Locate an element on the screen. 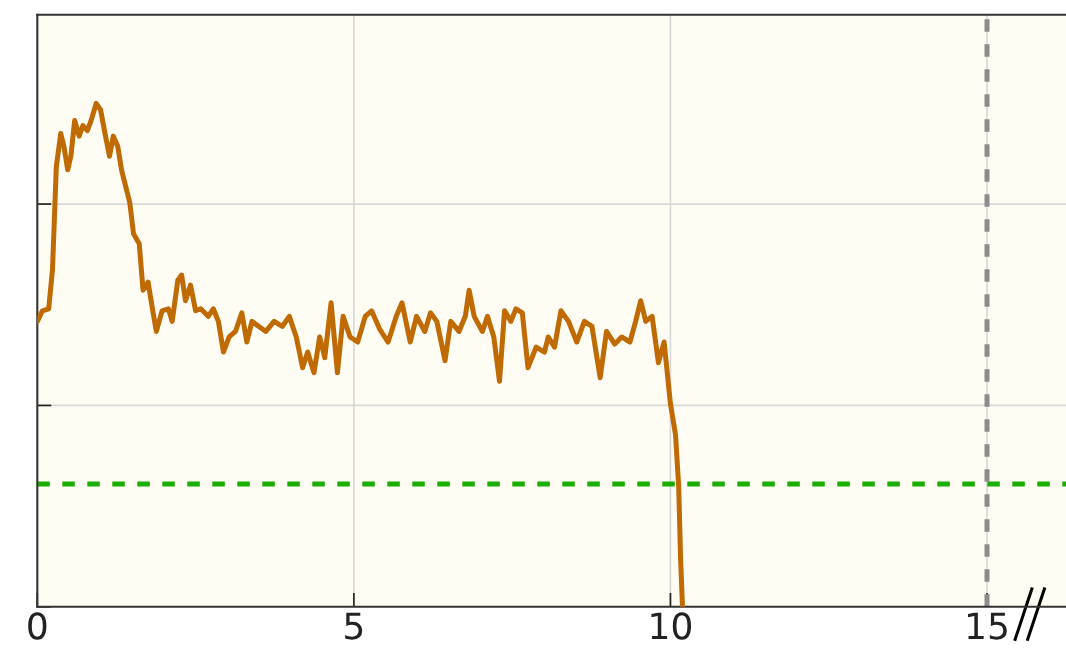  x-tick-label: 15 is located at coordinates (987, 626).